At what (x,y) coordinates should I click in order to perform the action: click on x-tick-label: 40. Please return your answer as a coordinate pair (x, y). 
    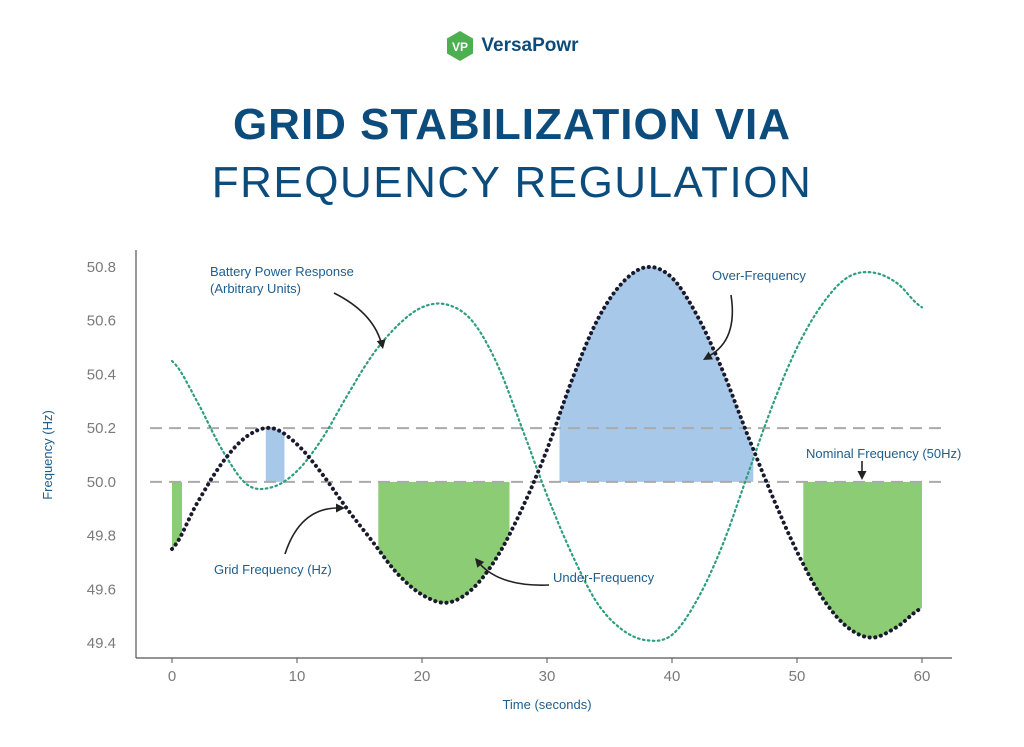
    Looking at the image, I should click on (672, 676).